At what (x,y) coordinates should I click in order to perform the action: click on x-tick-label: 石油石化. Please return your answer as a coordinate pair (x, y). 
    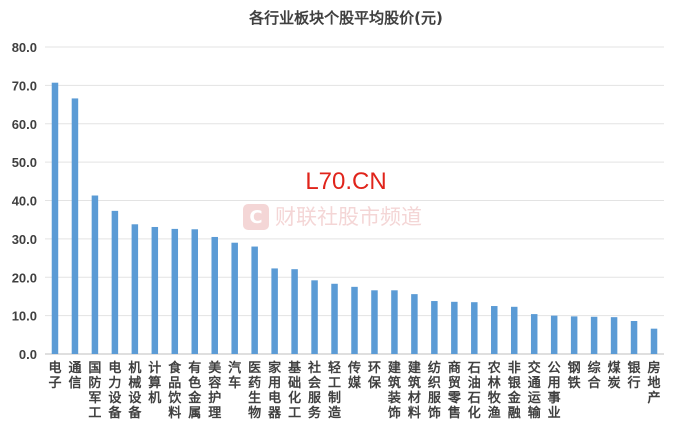
    Looking at the image, I should click on (474, 391).